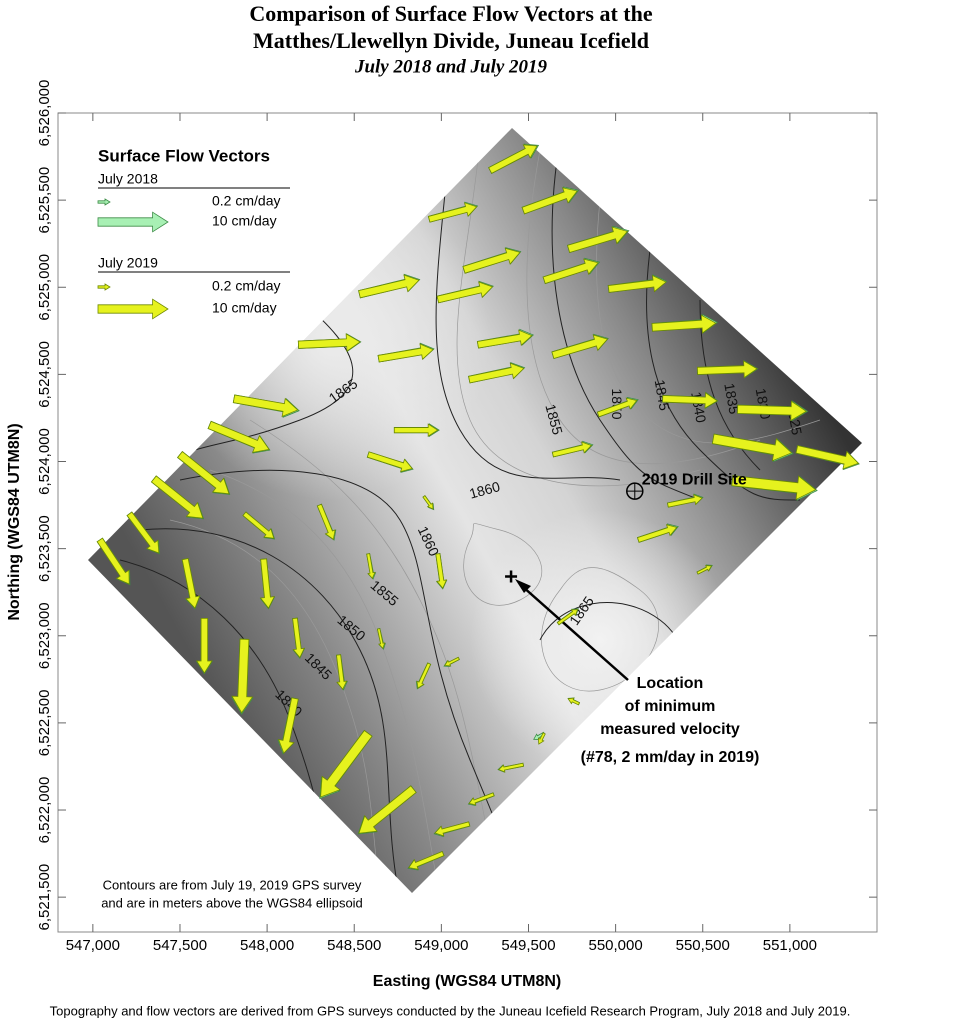  I want to click on drill-site-label: 2019 Drill Site, so click(694, 479).